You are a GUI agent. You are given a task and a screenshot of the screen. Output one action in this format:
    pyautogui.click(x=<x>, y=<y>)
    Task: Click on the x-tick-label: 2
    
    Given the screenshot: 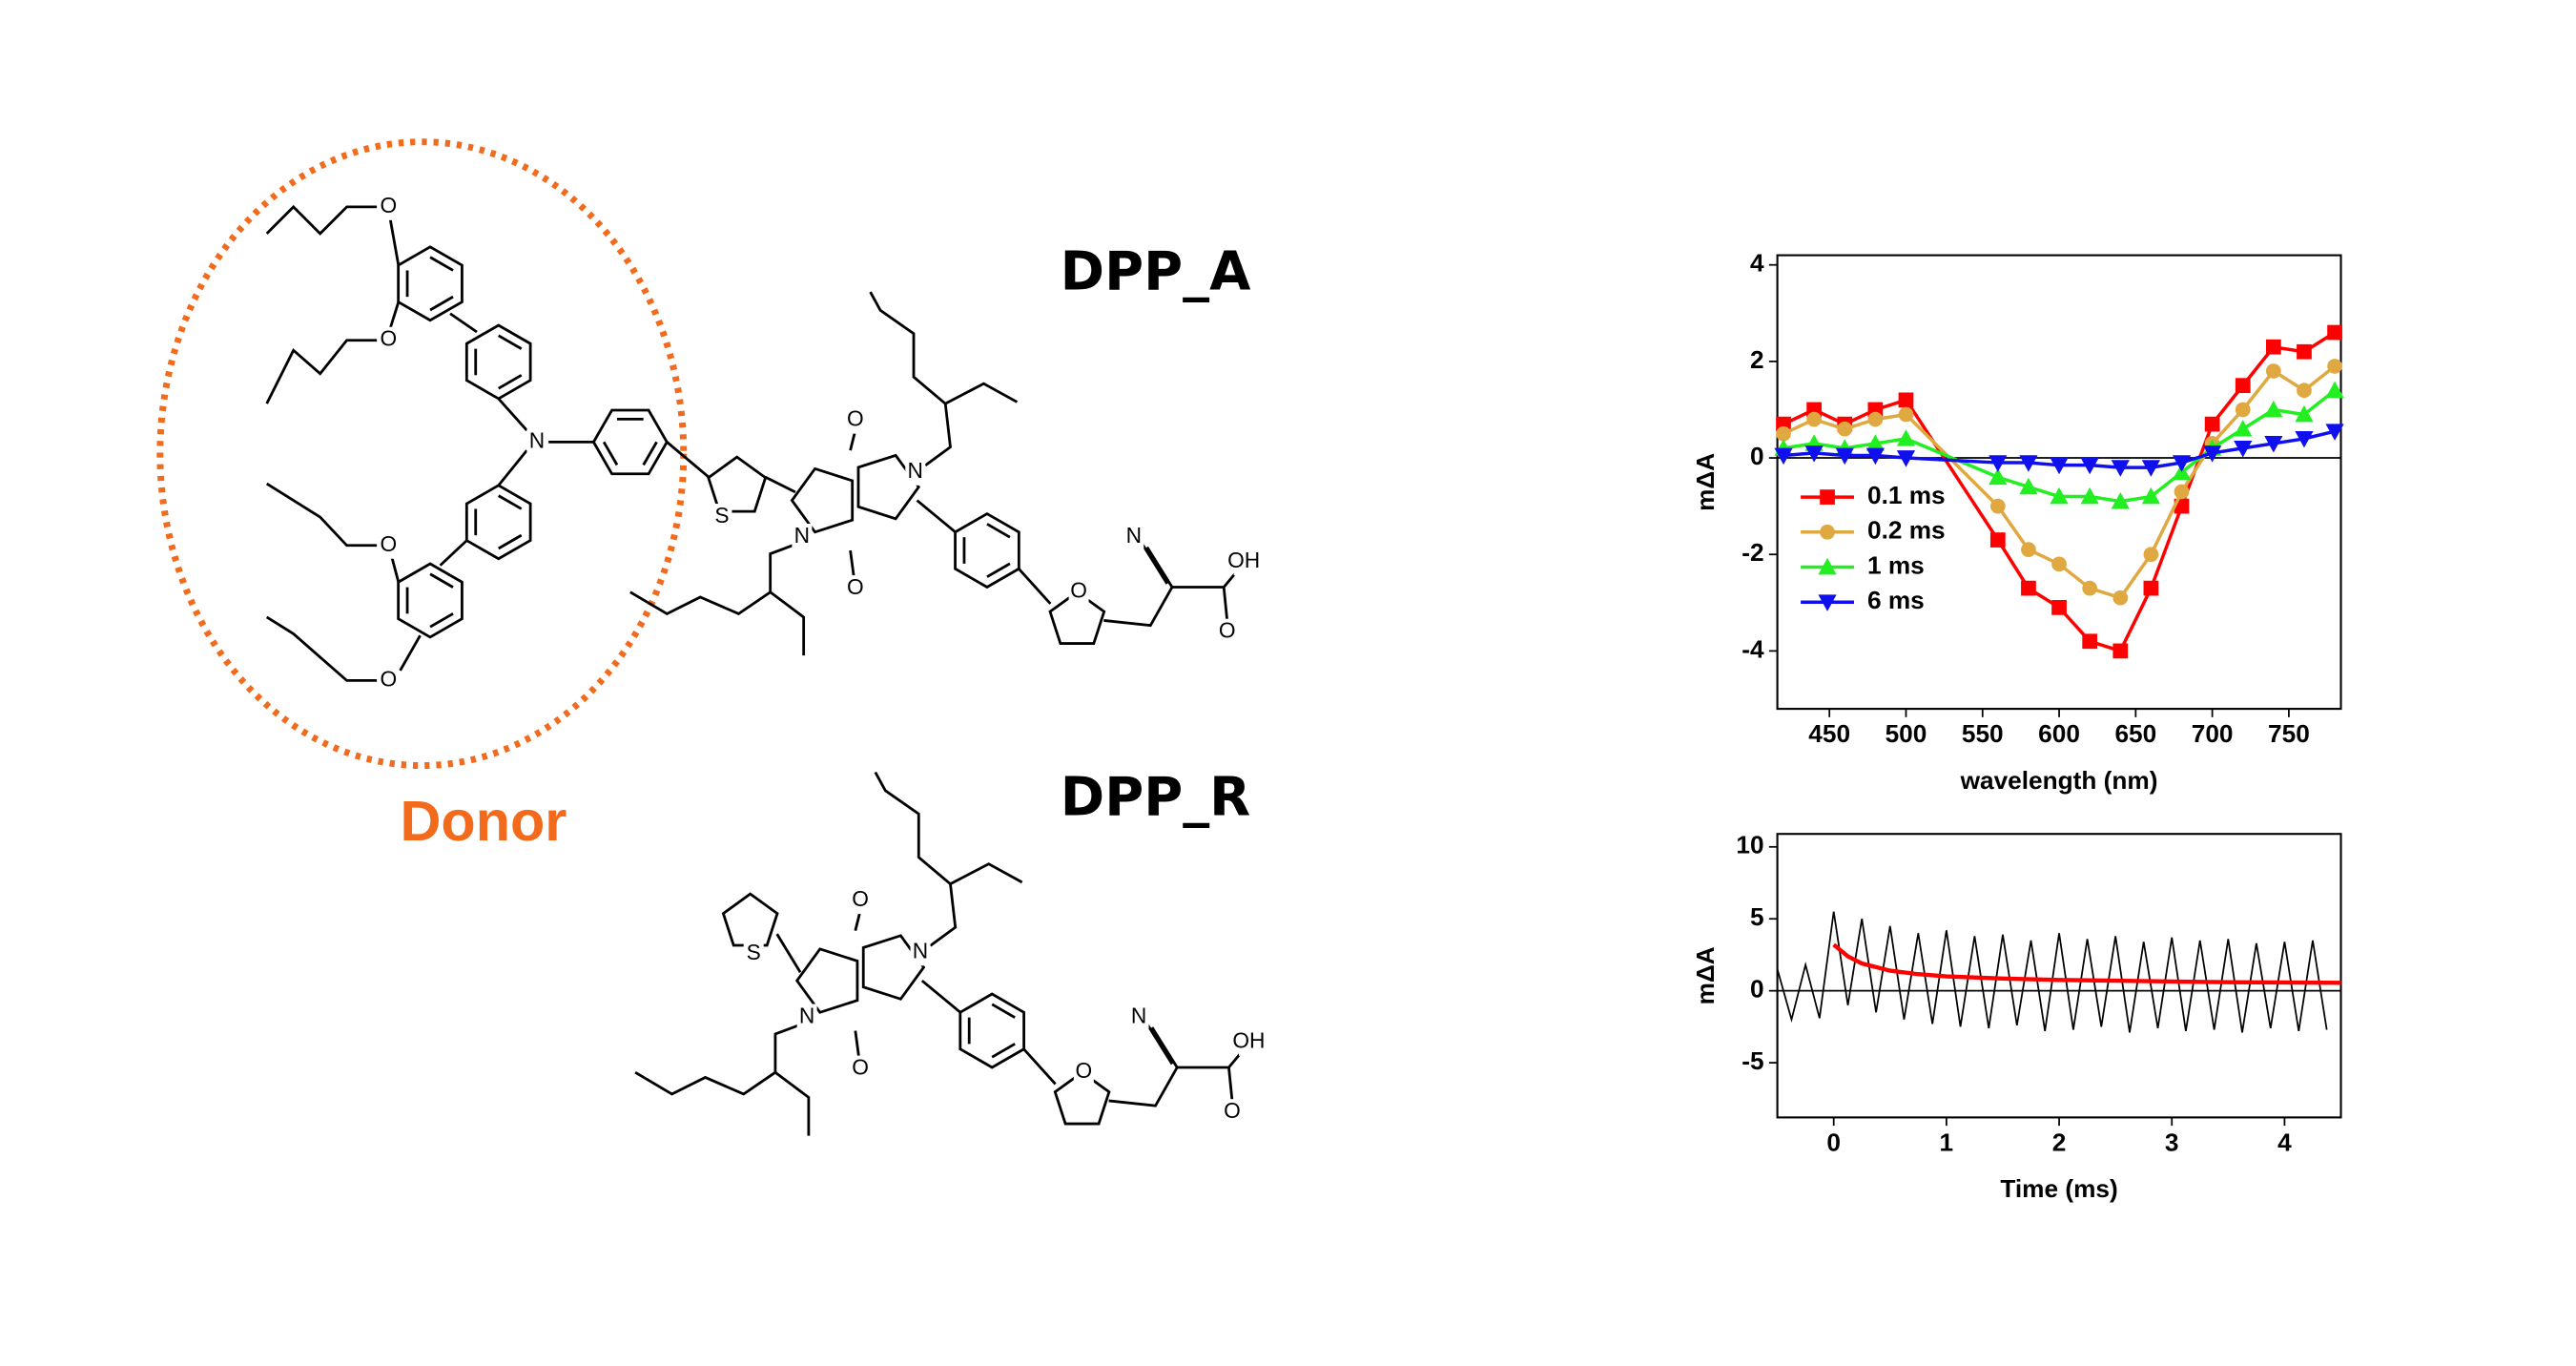 What is the action you would take?
    pyautogui.click(x=2059, y=1142)
    